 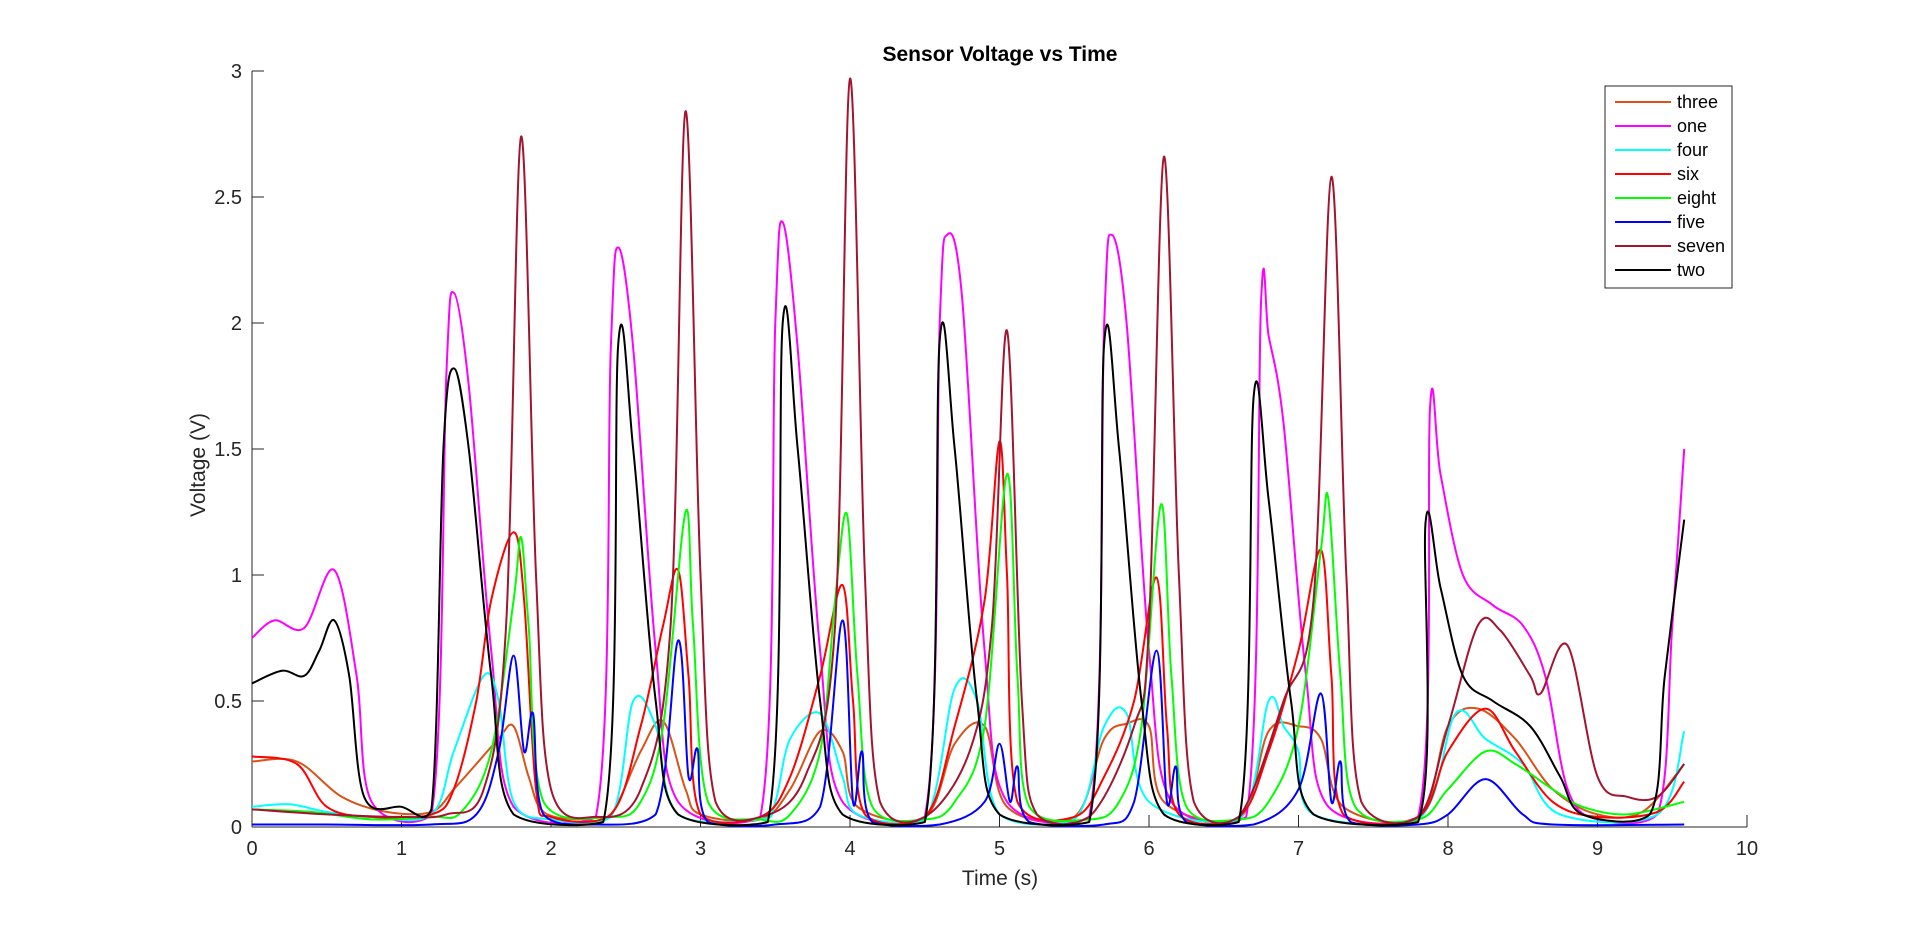 I want to click on legend-label: five, so click(x=1691, y=222).